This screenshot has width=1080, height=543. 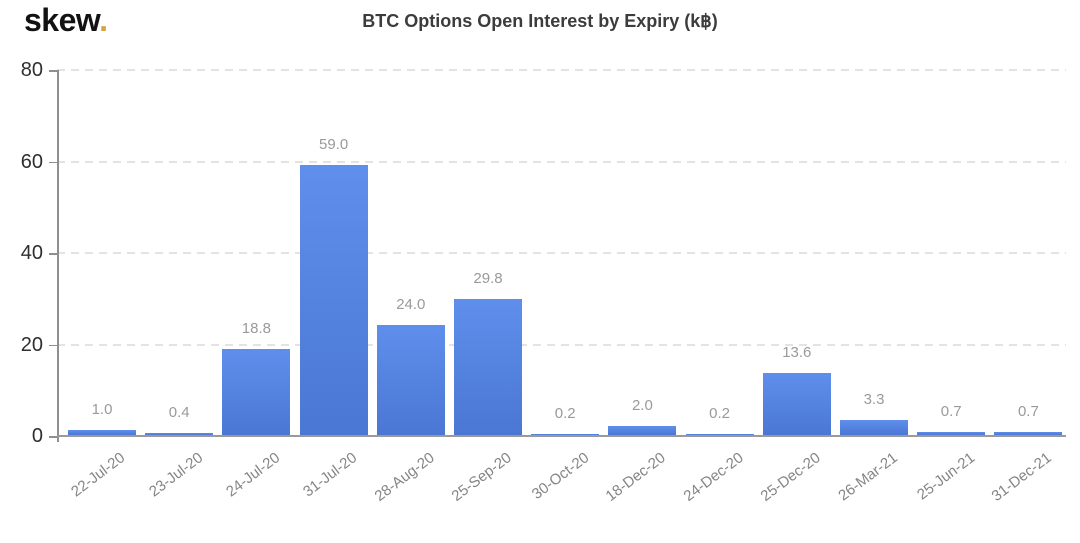 What do you see at coordinates (561, 344) in the screenshot?
I see `gridline-y20` at bounding box center [561, 344].